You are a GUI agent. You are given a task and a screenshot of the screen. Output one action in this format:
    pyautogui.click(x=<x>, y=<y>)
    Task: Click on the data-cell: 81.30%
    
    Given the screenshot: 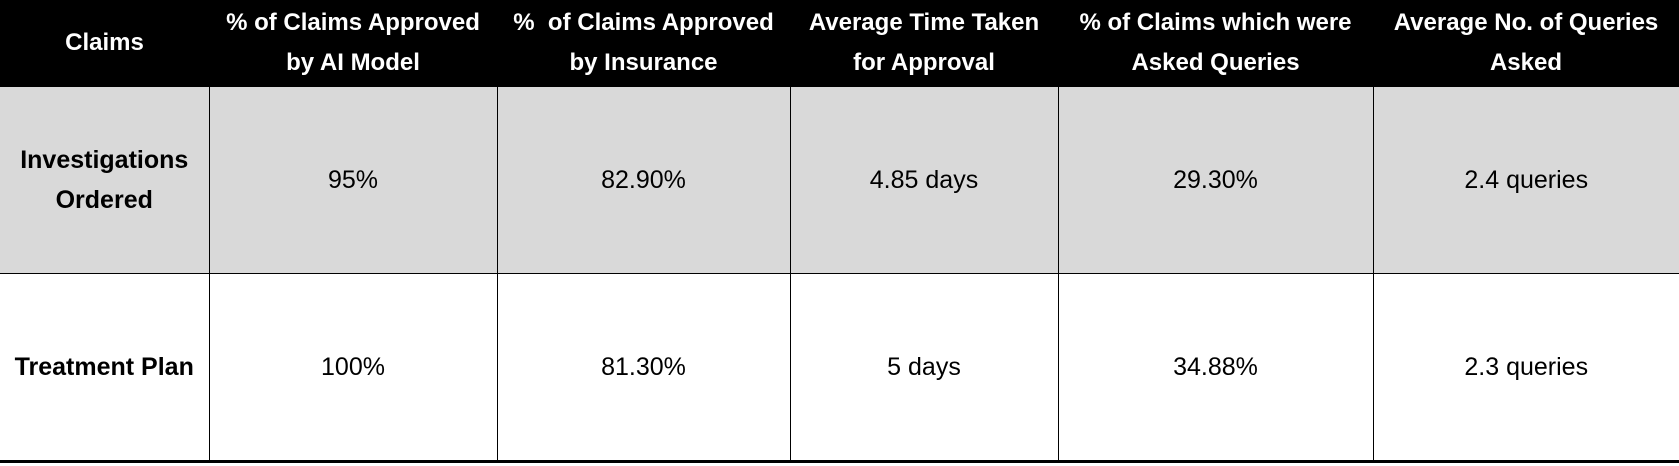 What is the action you would take?
    pyautogui.click(x=643, y=367)
    